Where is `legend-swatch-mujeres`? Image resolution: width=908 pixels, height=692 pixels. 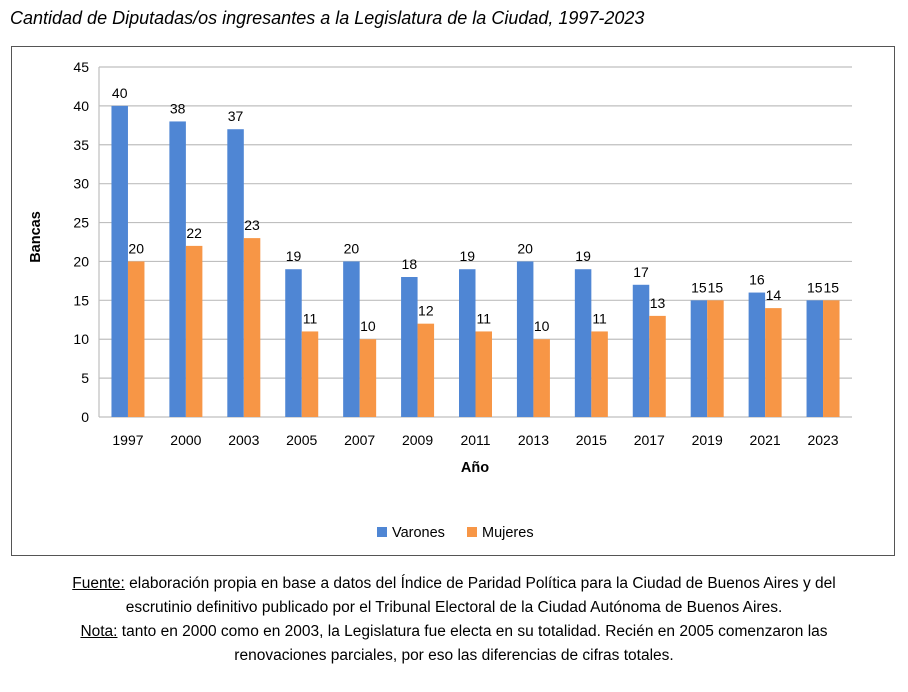
legend-swatch-mujeres is located at coordinates (472, 532).